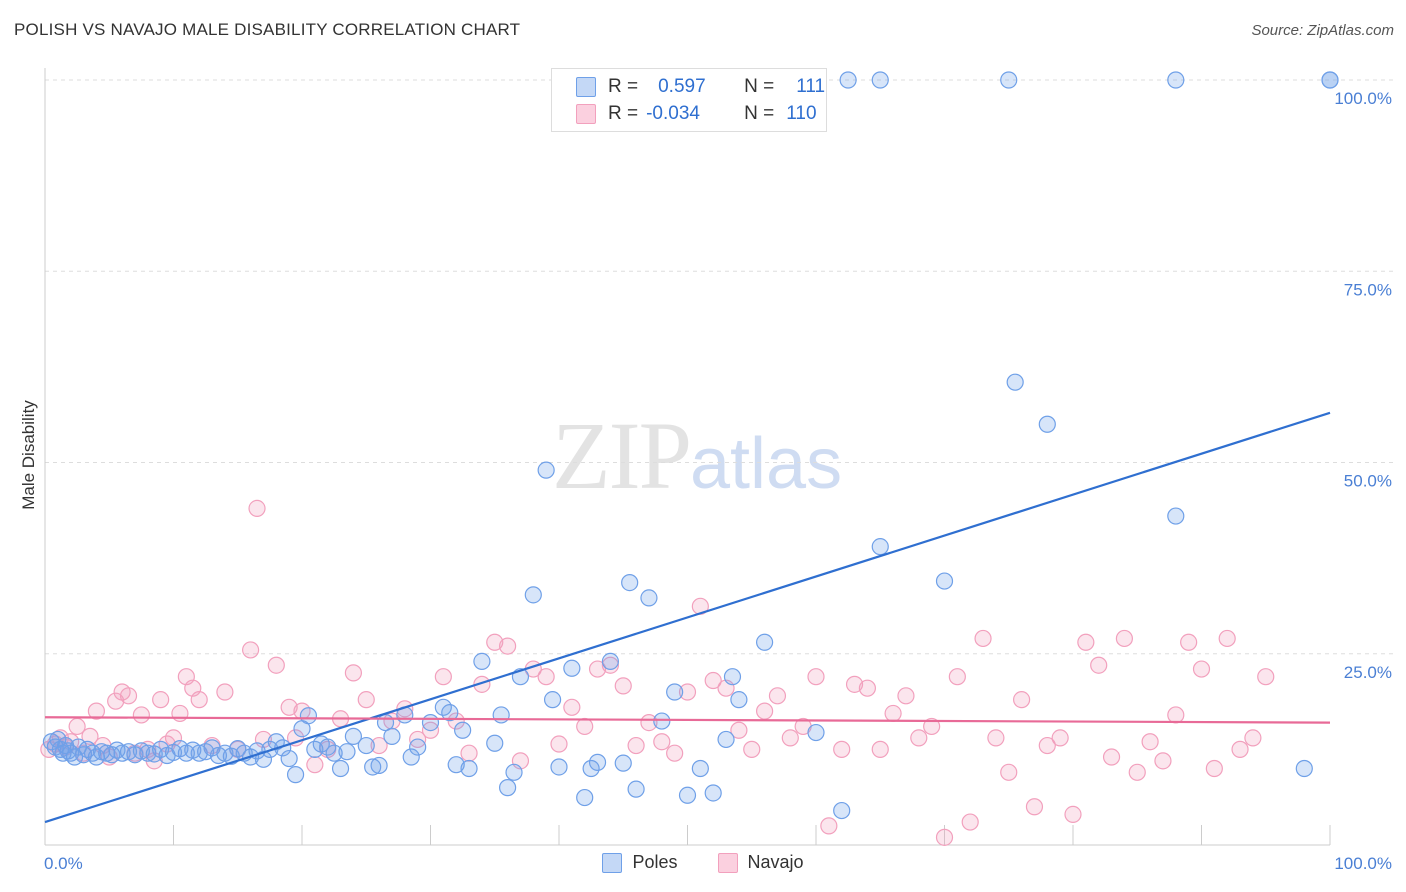 The height and width of the screenshot is (892, 1406). Describe the element at coordinates (766, 464) in the screenshot. I see `watermark-atlas: atlas` at that location.